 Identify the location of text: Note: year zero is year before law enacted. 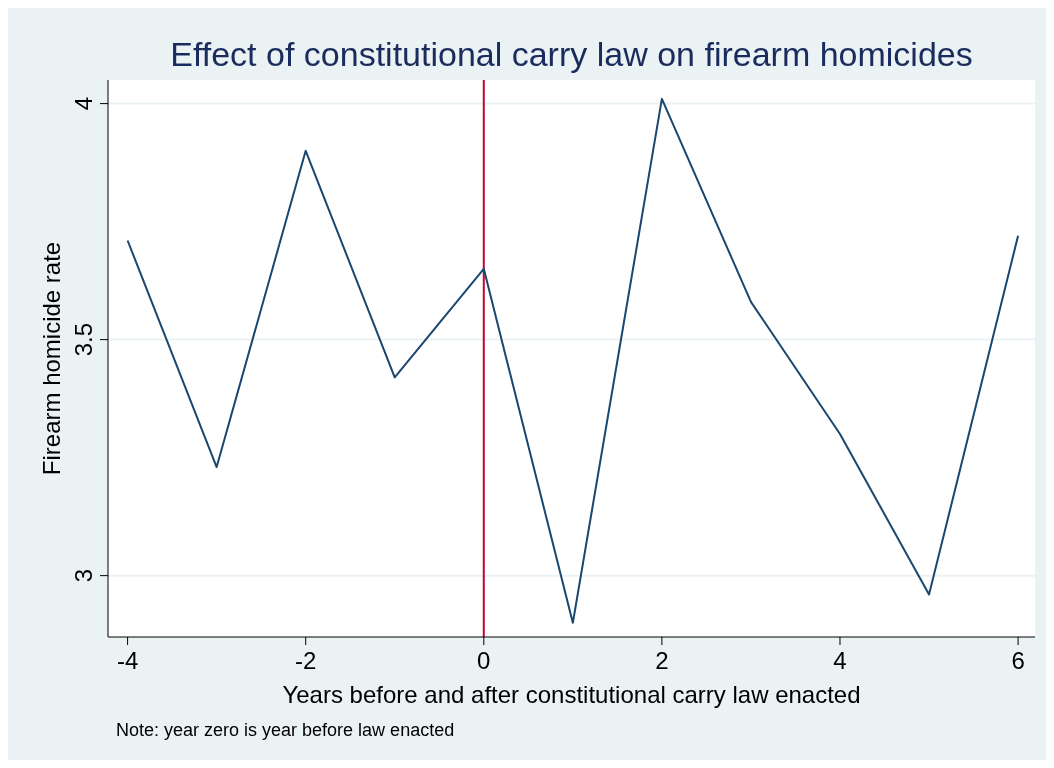
(285, 730).